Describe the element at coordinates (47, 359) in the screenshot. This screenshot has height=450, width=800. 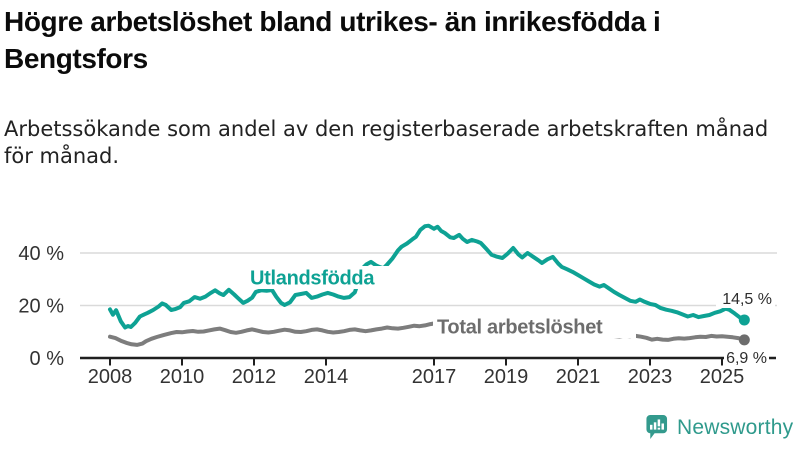
I see `y-tick-label-0: 0 %` at that location.